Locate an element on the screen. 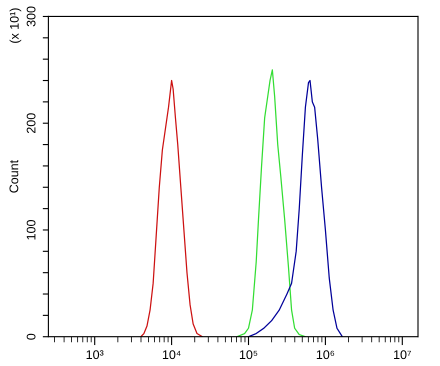 Image resolution: width=440 pixels, height=366 pixels. y-tick-label: 300 is located at coordinates (31, 16).